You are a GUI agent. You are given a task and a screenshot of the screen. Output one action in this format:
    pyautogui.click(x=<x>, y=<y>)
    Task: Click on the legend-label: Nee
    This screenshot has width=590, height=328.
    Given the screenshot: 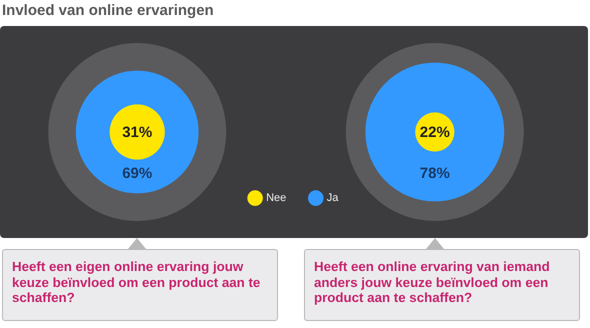 What is the action you would take?
    pyautogui.click(x=276, y=198)
    